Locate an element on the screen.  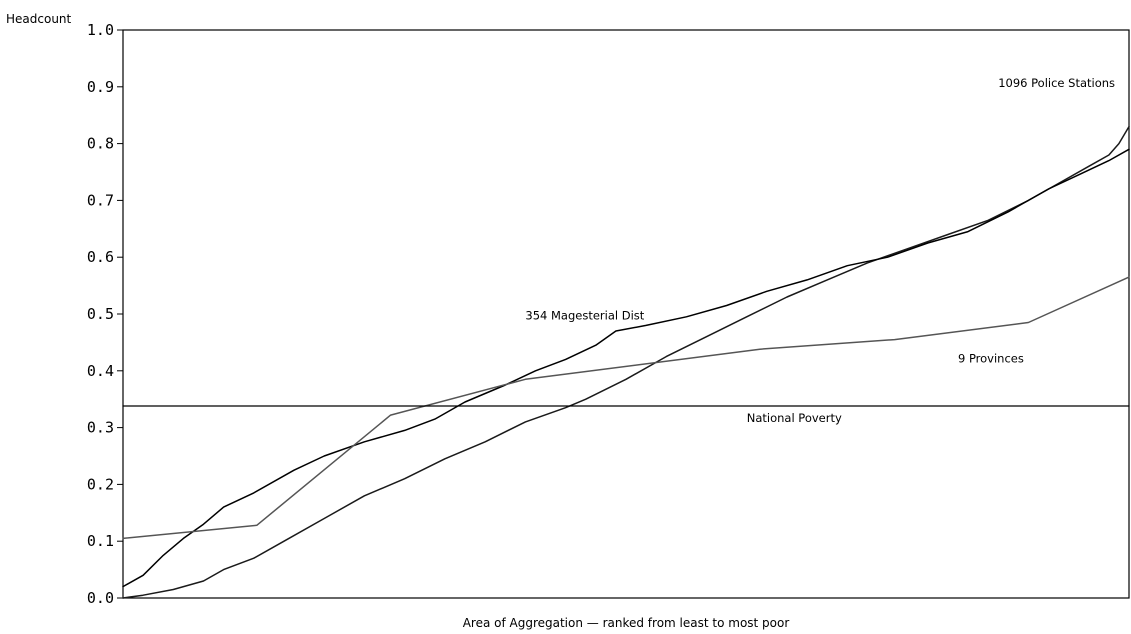
y-tick-label: 0.8 is located at coordinates (100, 144).